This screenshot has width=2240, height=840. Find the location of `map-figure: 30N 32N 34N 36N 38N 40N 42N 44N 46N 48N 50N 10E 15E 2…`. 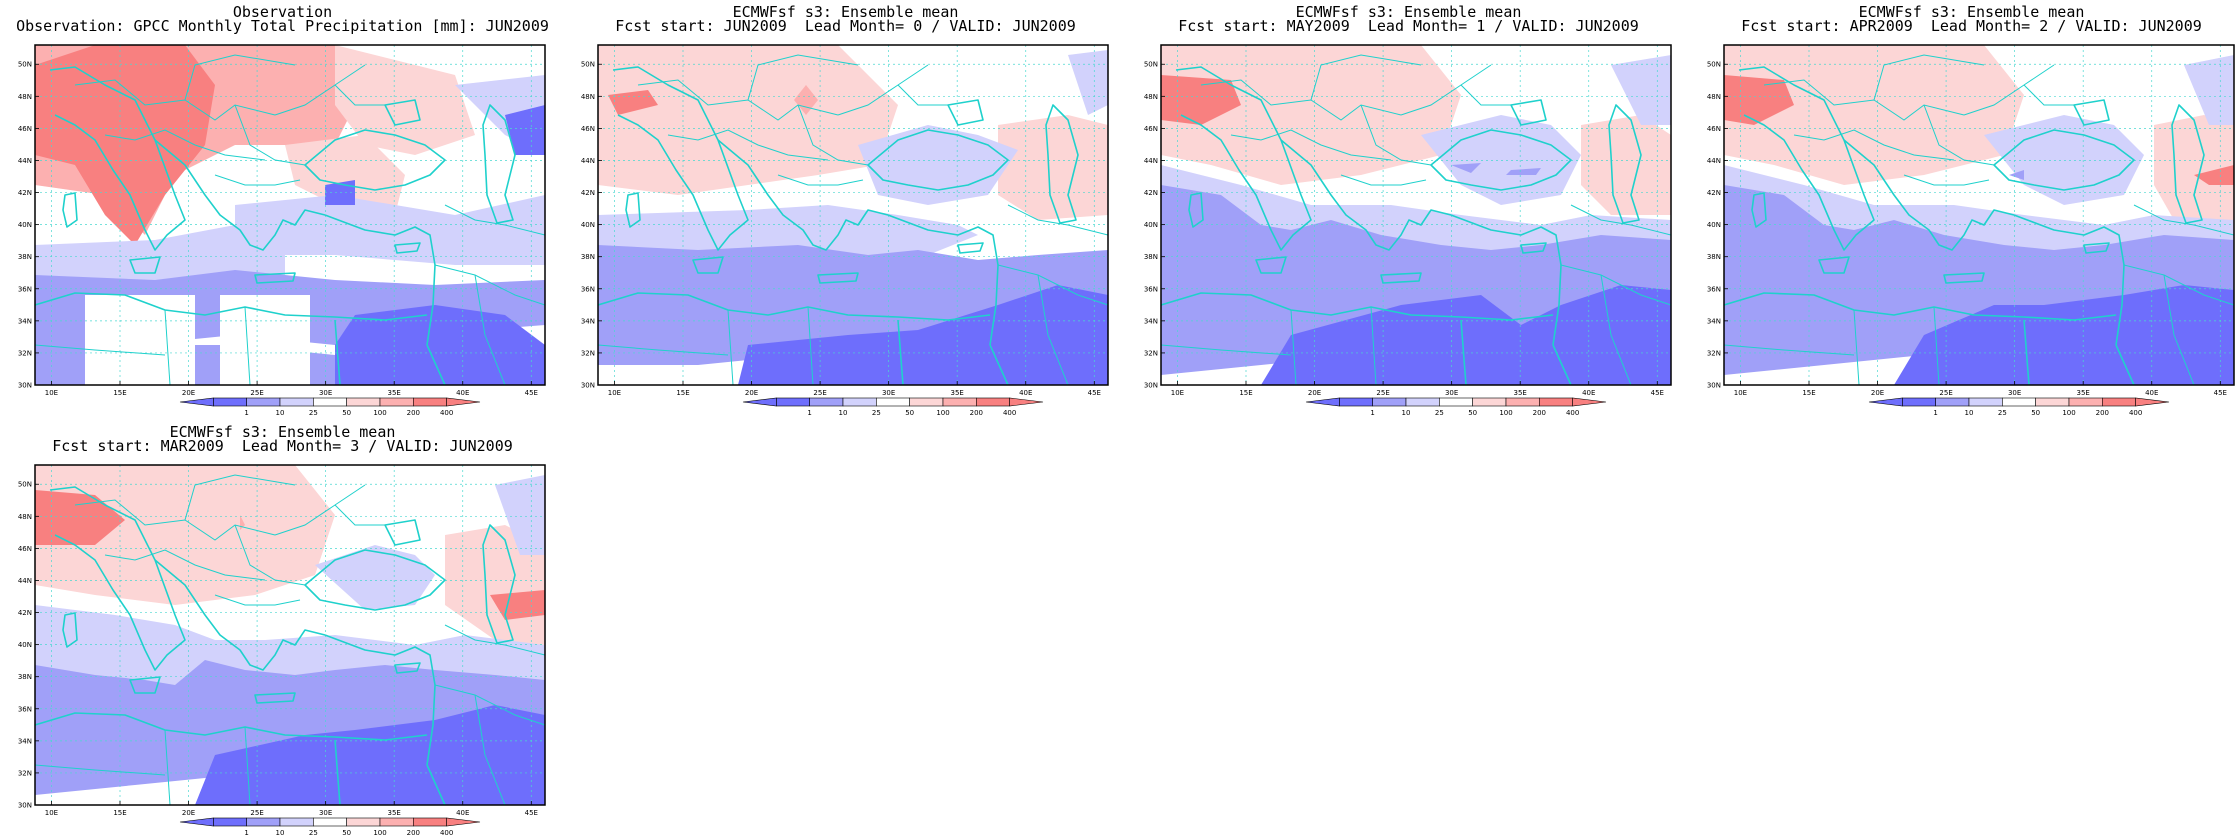

map-figure: 30N 32N 34N 36N 38N 40N 42N 44N 46N 48N 50N 10E 15E 2… is located at coordinates (845, 230).